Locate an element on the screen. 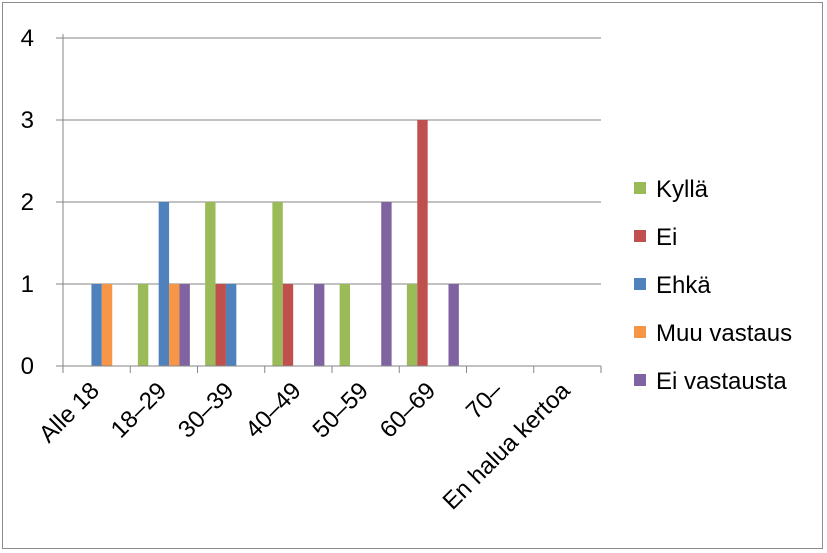  y-tick-label: 3 is located at coordinates (27, 120).